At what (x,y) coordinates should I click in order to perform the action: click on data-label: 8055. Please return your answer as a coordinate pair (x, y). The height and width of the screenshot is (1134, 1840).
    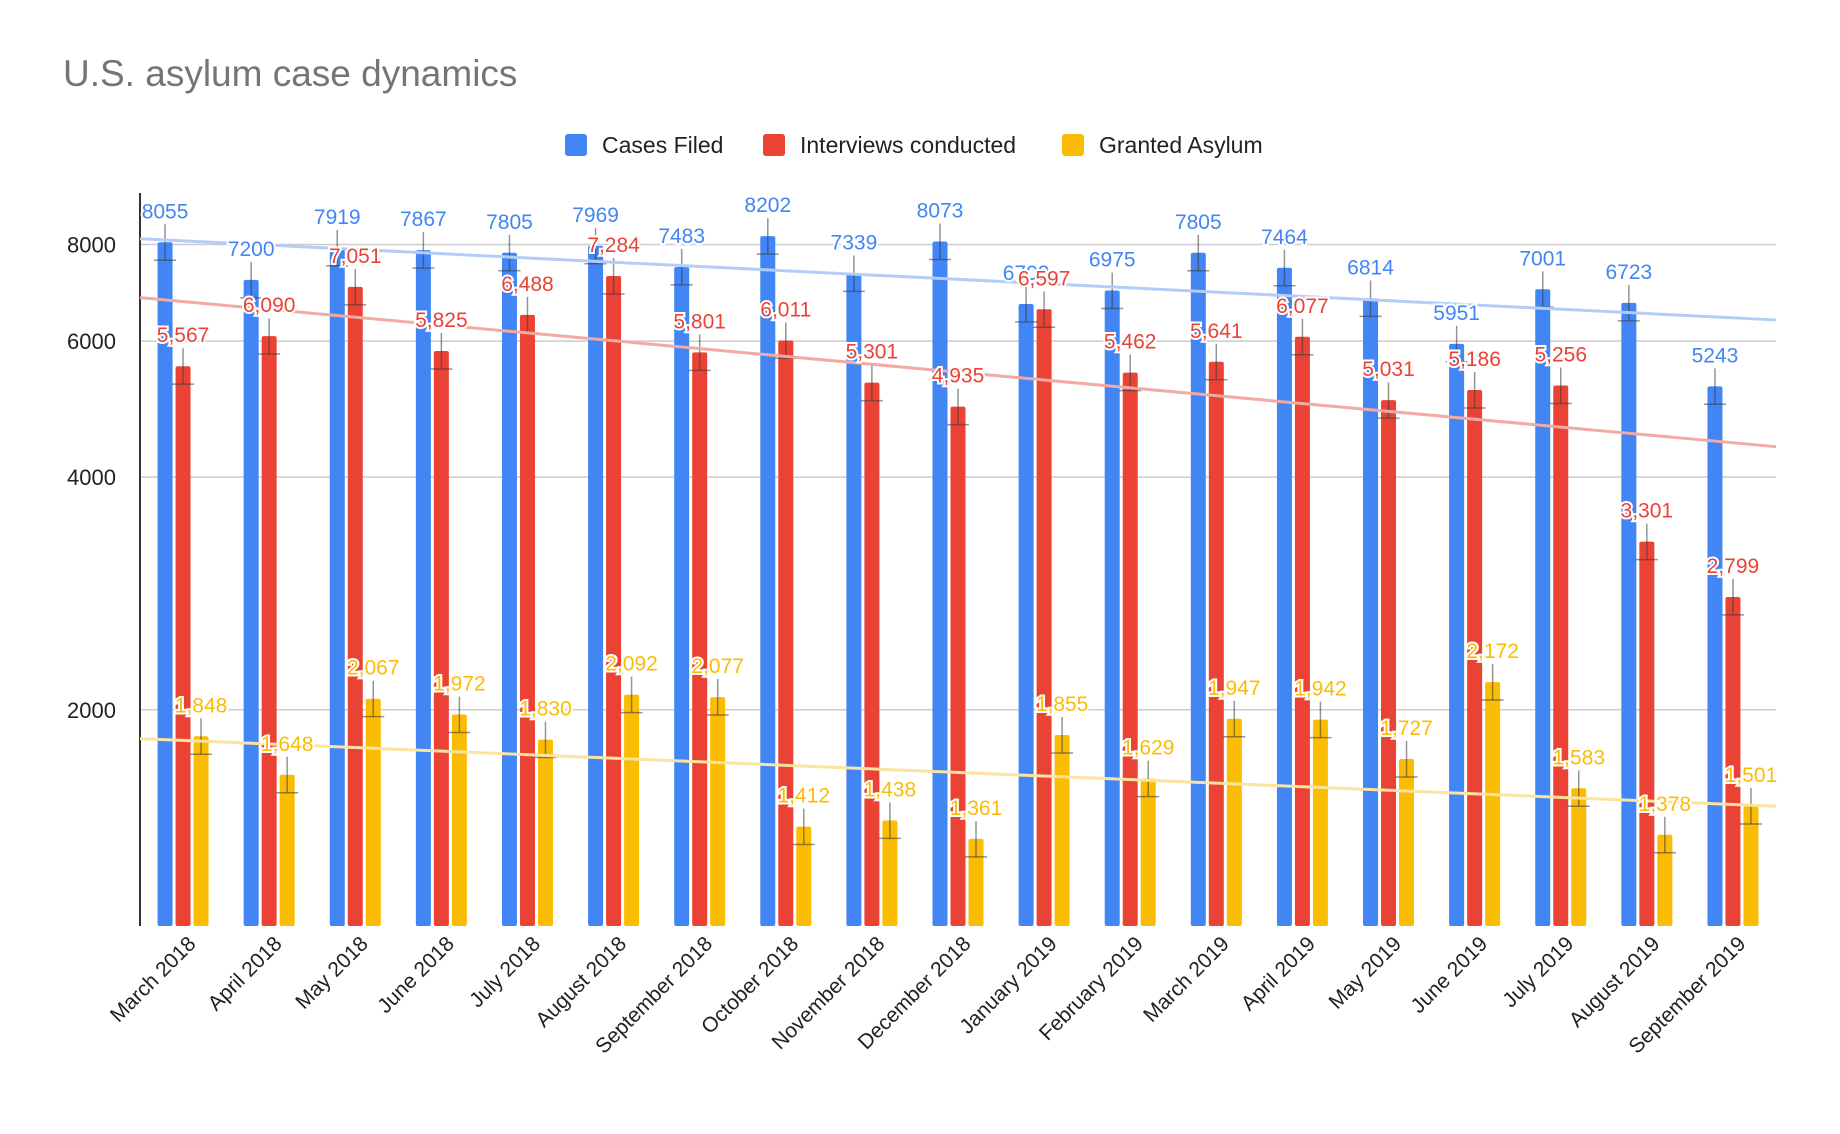
    Looking at the image, I should click on (165, 211).